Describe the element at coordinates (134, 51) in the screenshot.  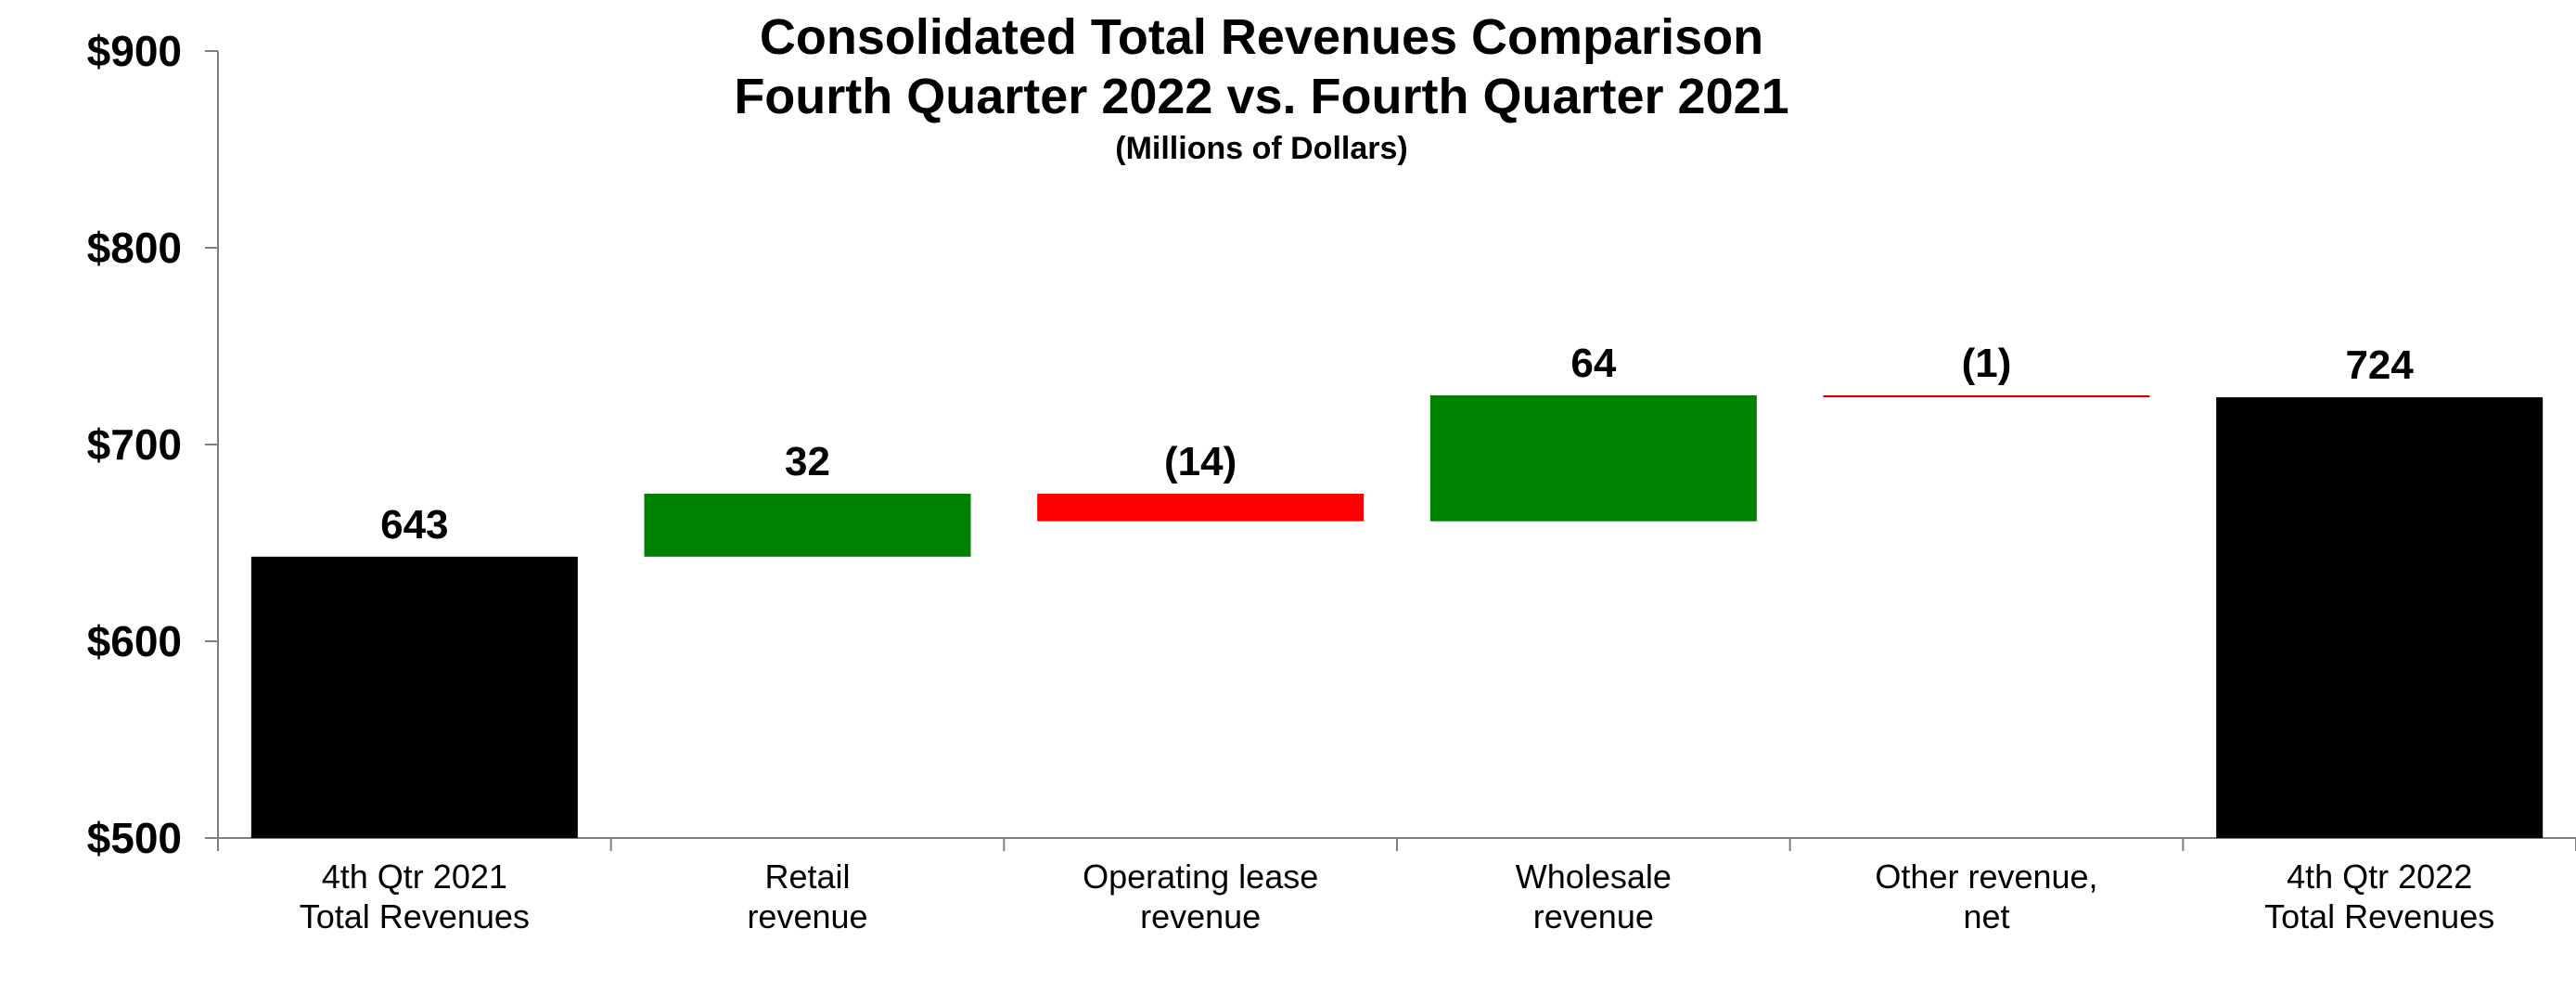
I see `y-tick-label: $900` at that location.